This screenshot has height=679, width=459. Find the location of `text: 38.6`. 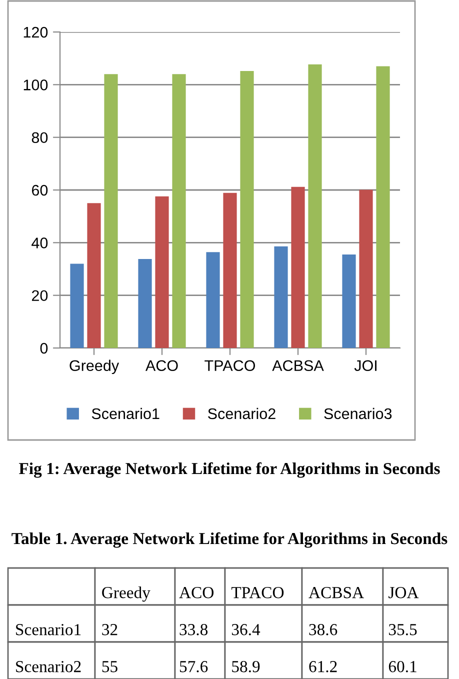

text: 38.6 is located at coordinates (323, 630).